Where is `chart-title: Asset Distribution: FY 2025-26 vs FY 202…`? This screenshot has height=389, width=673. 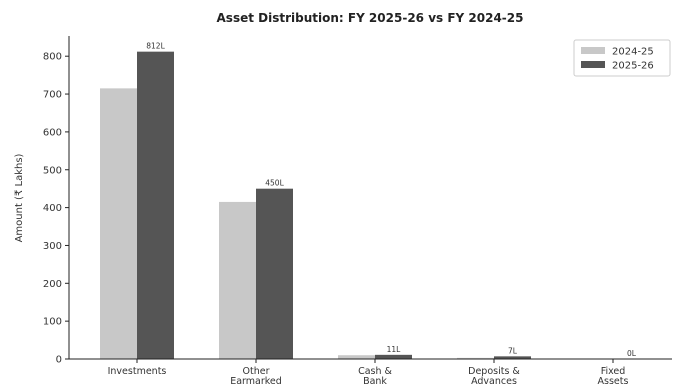 chart-title: Asset Distribution: FY 2025-26 vs FY 202… is located at coordinates (370, 18).